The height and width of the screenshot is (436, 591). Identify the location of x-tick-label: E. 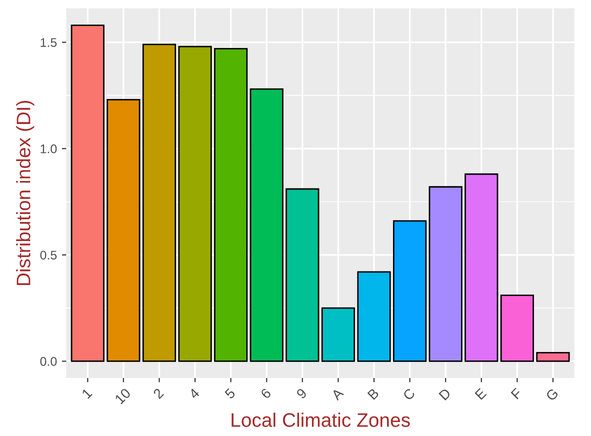
(480, 394).